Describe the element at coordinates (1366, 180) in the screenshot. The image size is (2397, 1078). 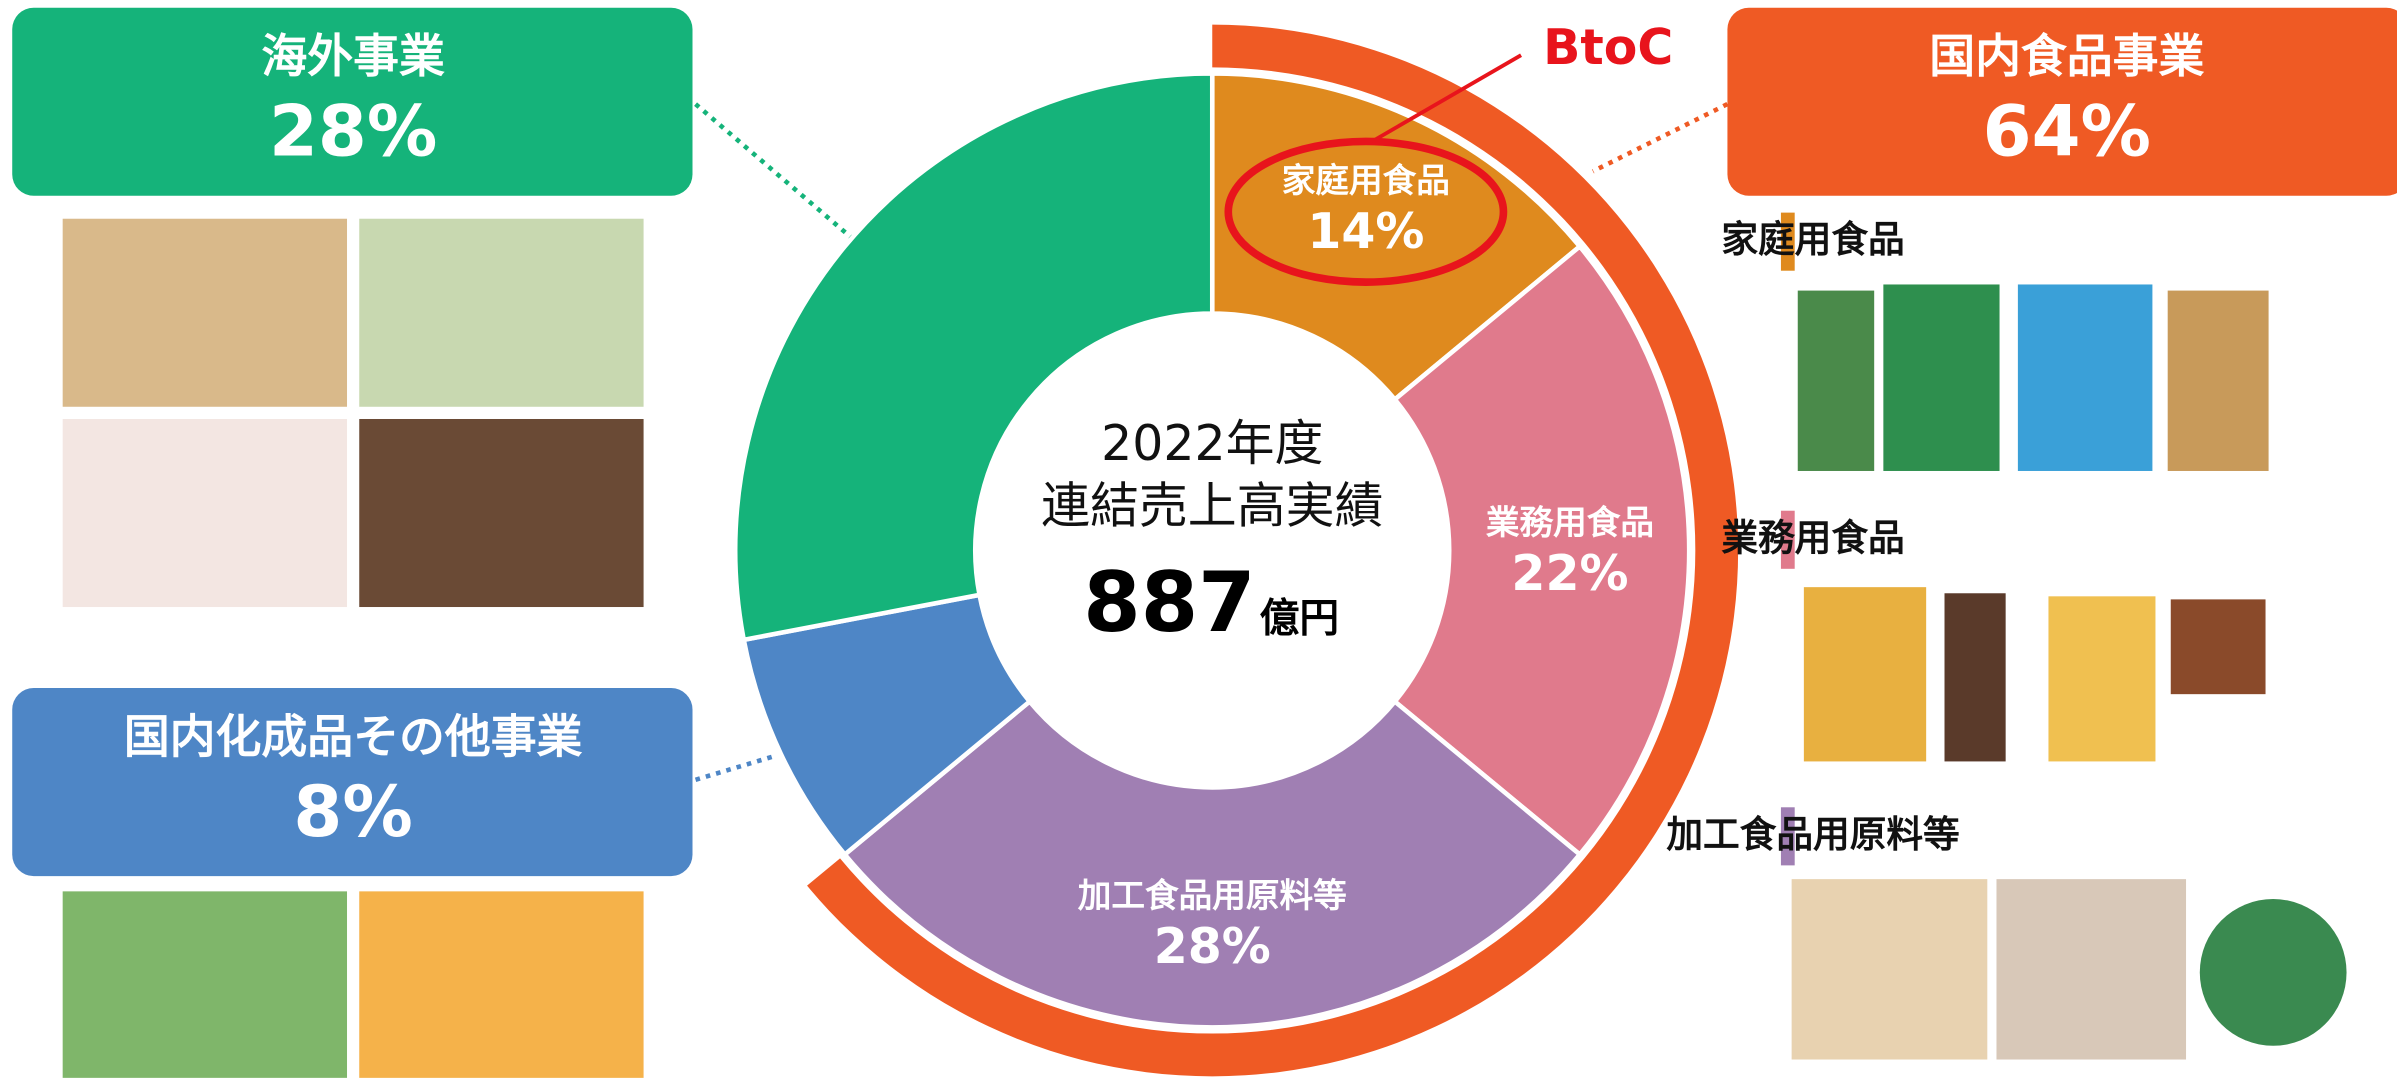
I see `slice-label: 家庭用食品` at that location.